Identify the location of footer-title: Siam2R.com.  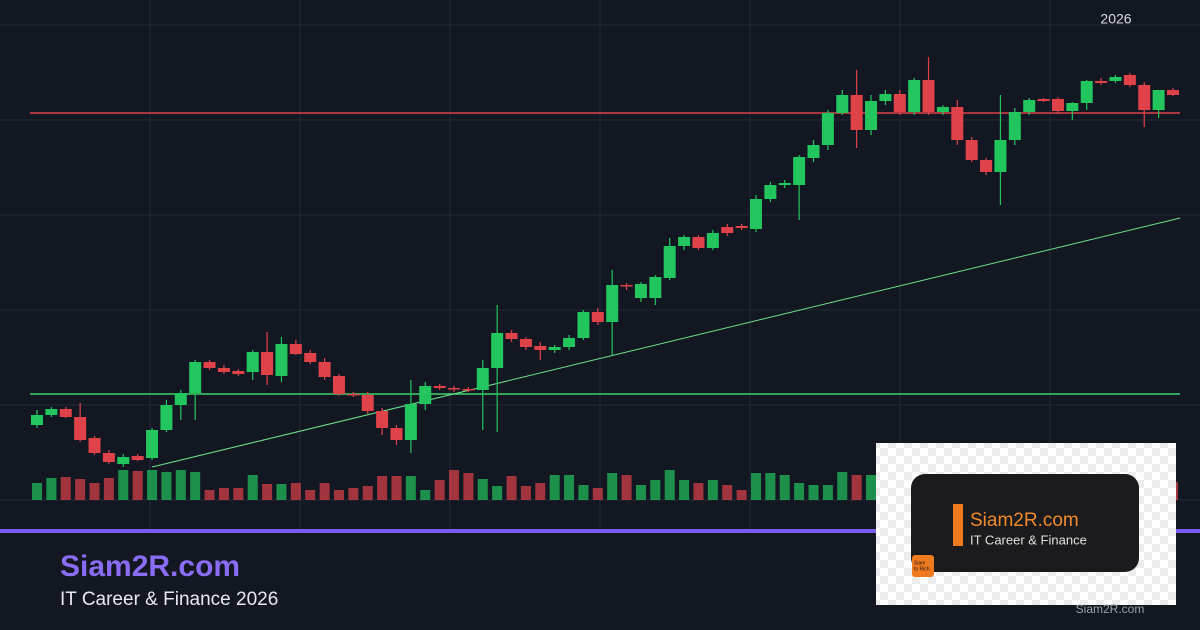
(150, 566).